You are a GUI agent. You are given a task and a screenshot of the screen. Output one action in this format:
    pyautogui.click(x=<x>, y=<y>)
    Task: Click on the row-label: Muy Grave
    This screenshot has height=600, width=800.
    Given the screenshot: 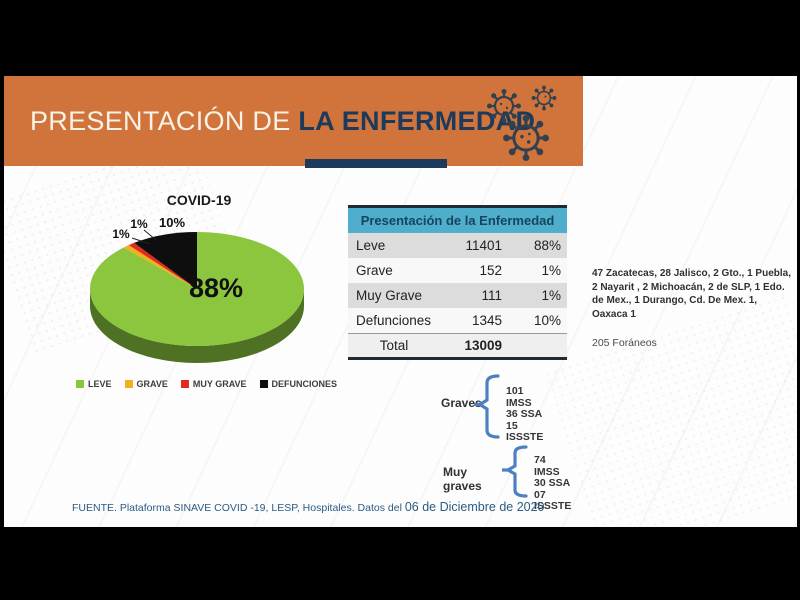 What is the action you would take?
    pyautogui.click(x=389, y=295)
    